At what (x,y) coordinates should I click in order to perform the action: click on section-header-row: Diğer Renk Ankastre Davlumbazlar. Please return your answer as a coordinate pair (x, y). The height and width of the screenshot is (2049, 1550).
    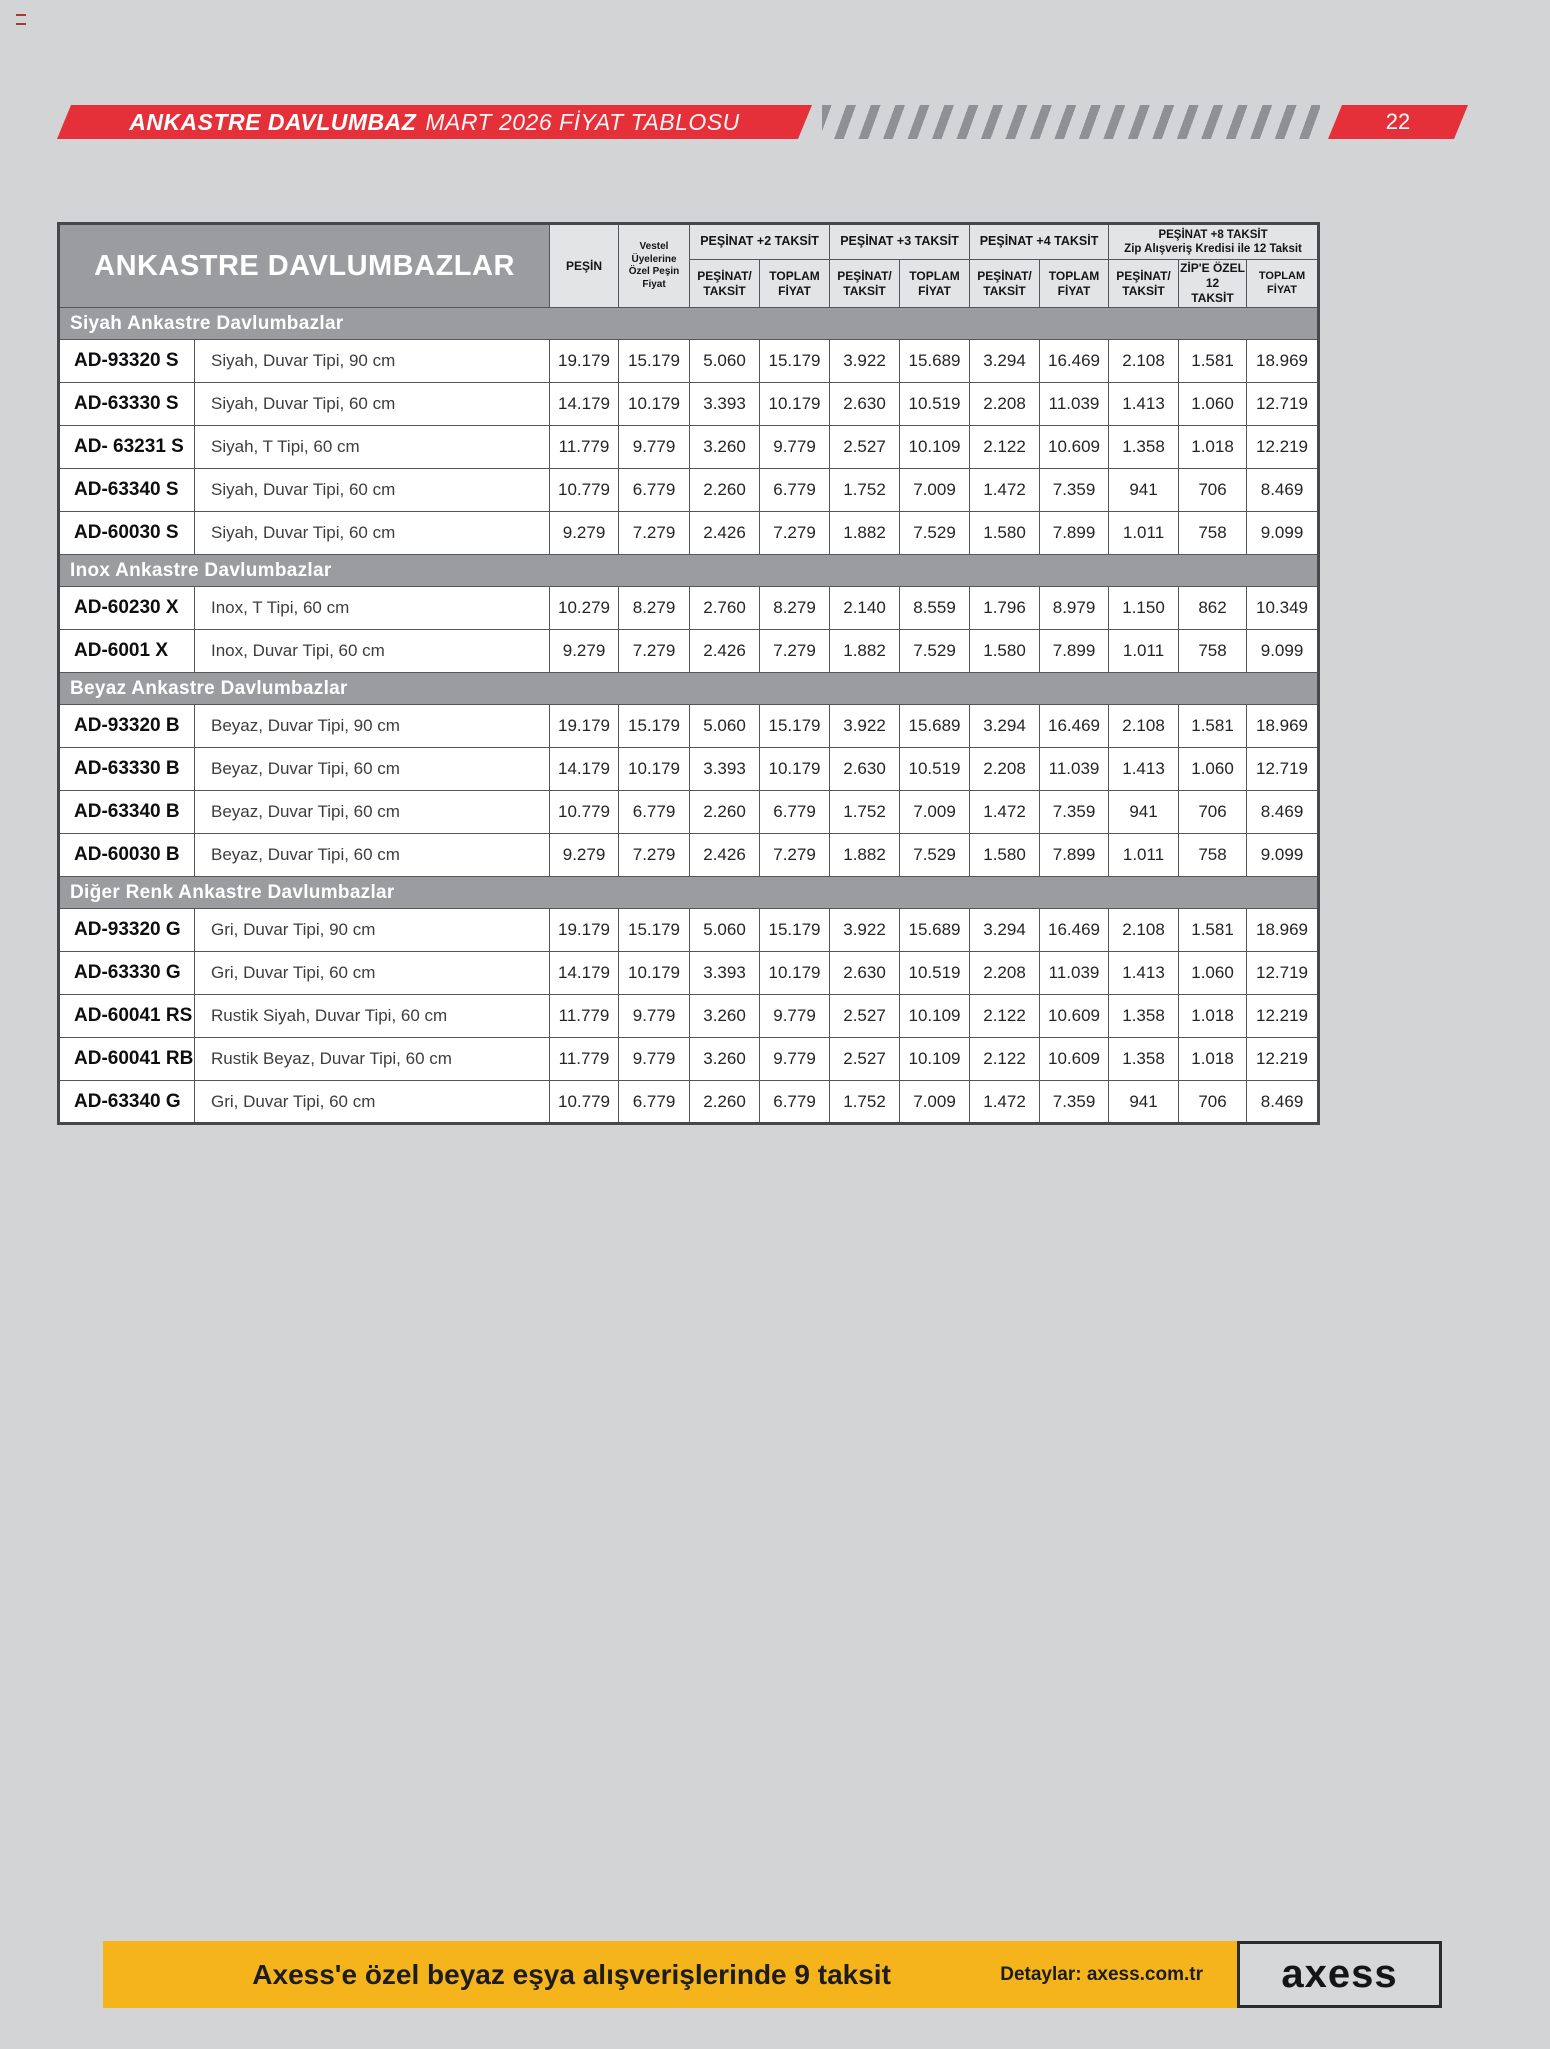
    Looking at the image, I should click on (688, 892).